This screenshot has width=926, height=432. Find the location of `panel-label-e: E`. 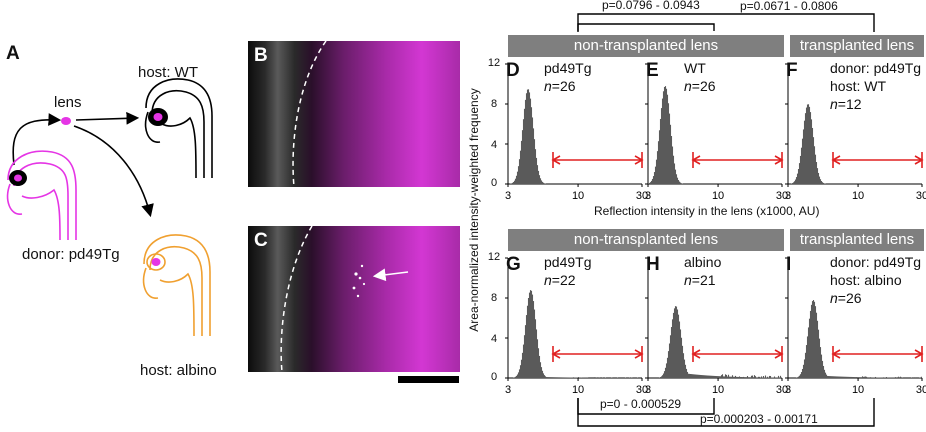

panel-label-e: E is located at coordinates (652, 70).